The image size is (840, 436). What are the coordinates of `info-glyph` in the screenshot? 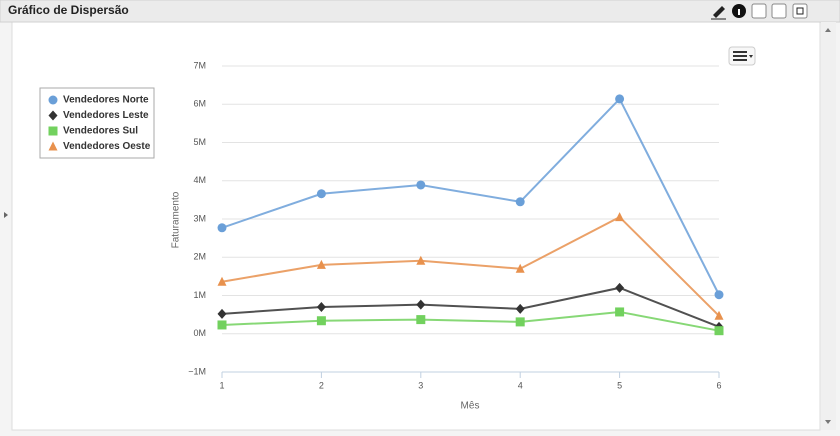 It's located at (739, 12).